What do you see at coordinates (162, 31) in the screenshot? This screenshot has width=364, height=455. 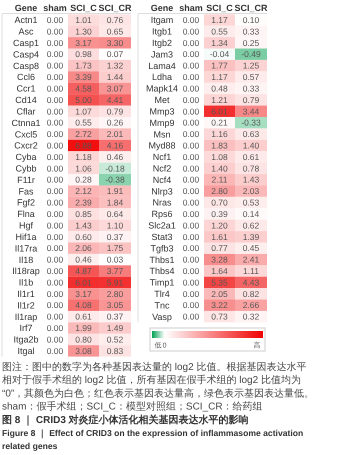 I see `y-tick-label: Itgb1` at bounding box center [162, 31].